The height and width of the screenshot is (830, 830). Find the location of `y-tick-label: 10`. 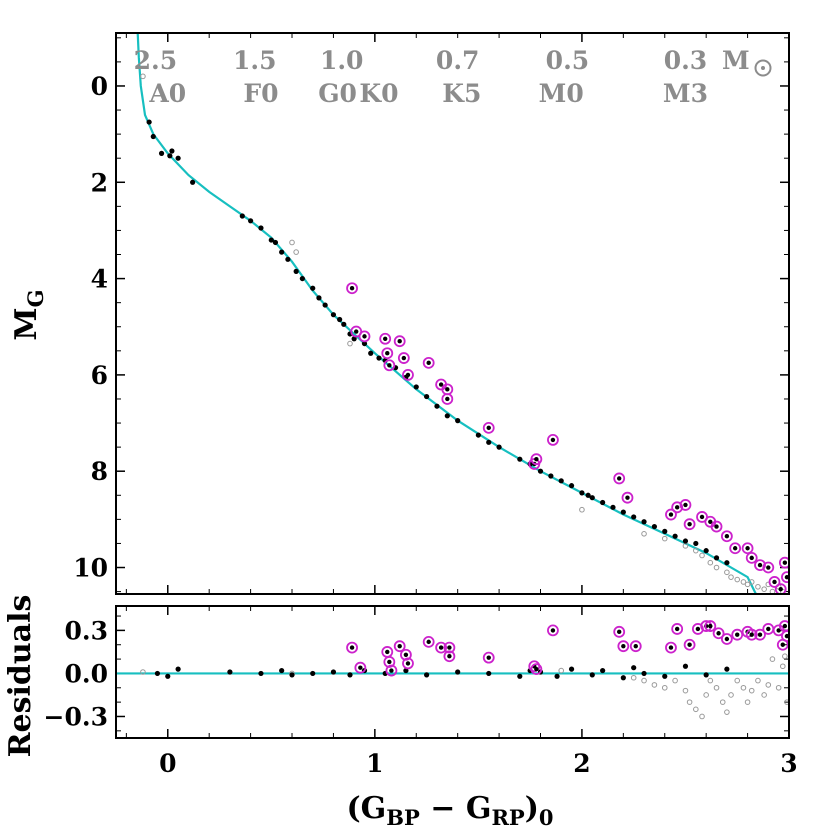

y-tick-label: 10 is located at coordinates (90, 568).